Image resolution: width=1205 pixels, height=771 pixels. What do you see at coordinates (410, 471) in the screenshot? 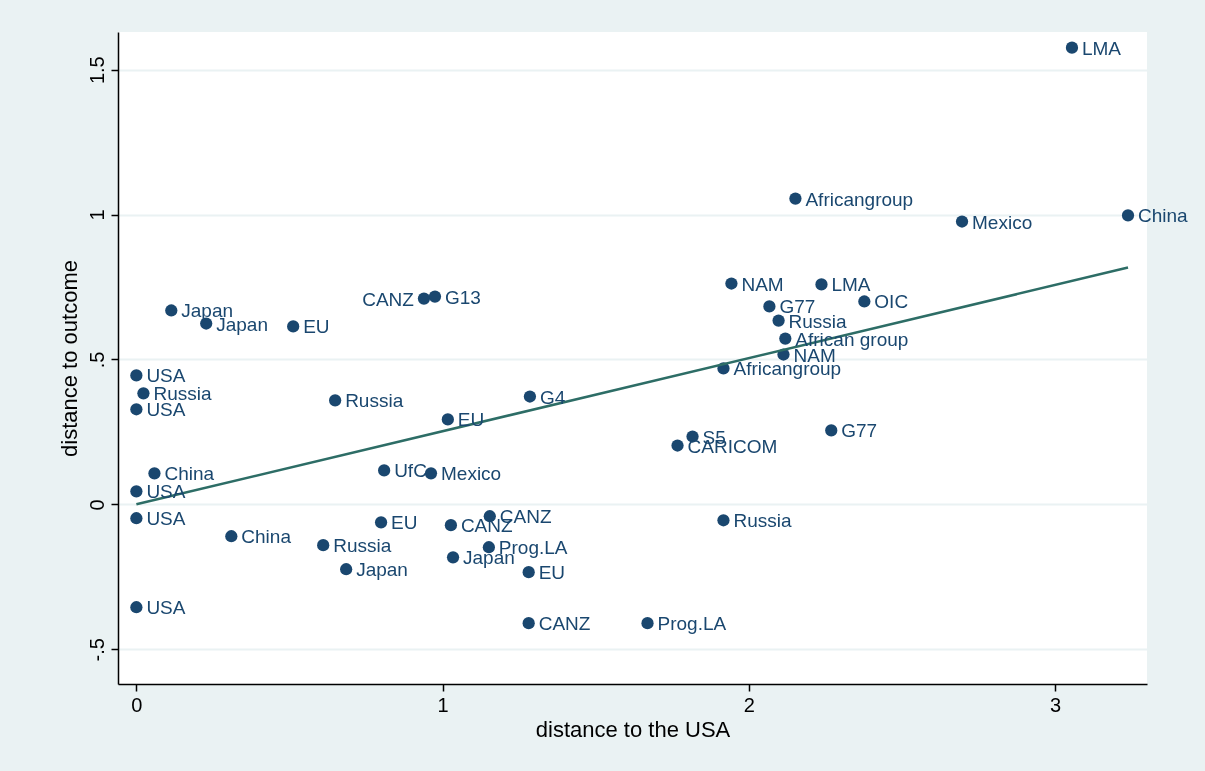
I see `annotation: UfC` at bounding box center [410, 471].